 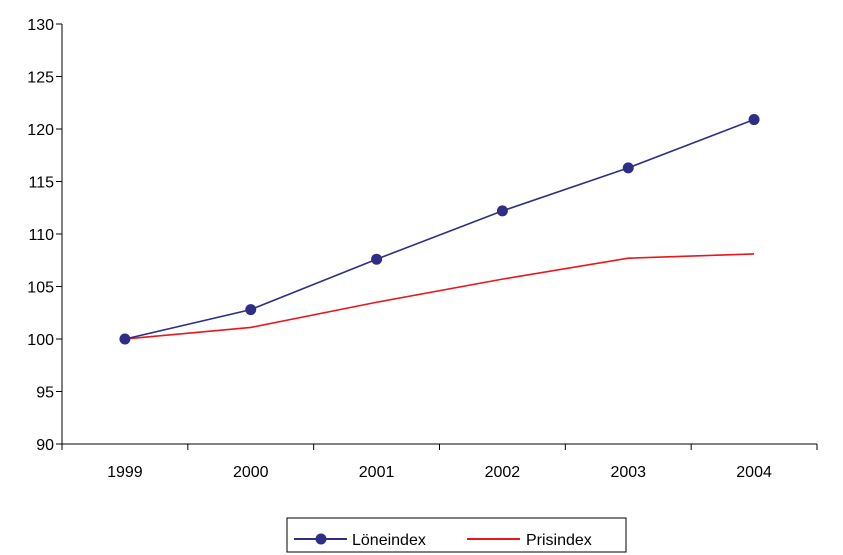 I want to click on y-tick-label: 120, so click(x=40, y=130).